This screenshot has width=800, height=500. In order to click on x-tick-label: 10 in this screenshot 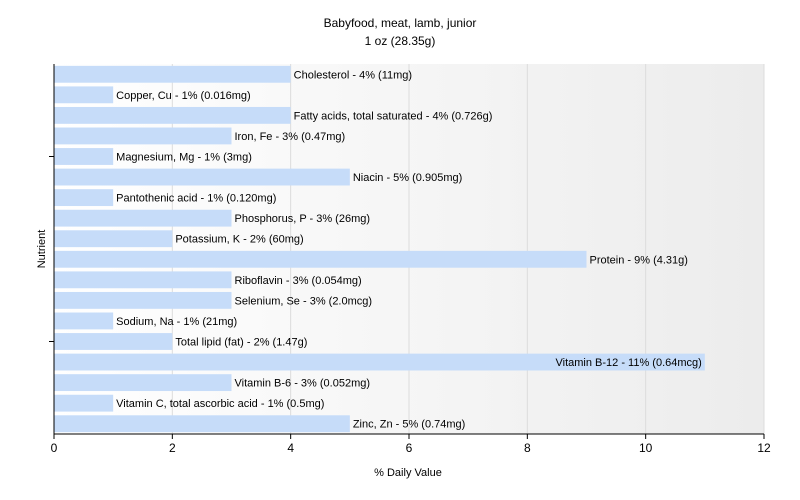, I will do `click(646, 448)`.